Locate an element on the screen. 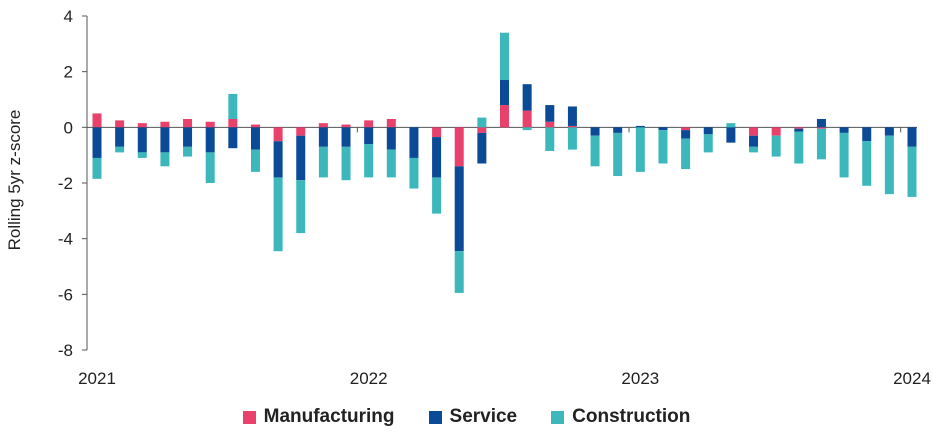 The image size is (933, 433). legend: Manufacturing Service Construction is located at coordinates (466, 417).